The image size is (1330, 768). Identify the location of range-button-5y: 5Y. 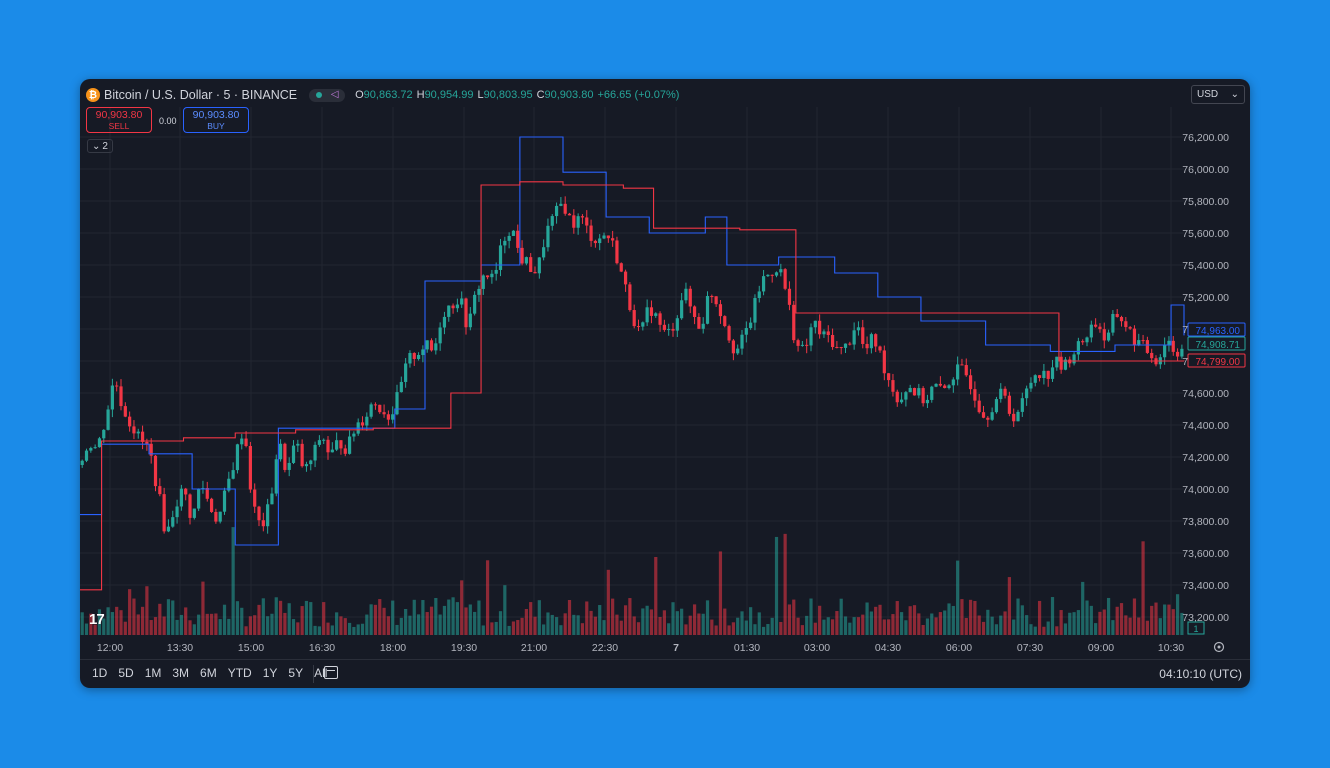
(296, 673).